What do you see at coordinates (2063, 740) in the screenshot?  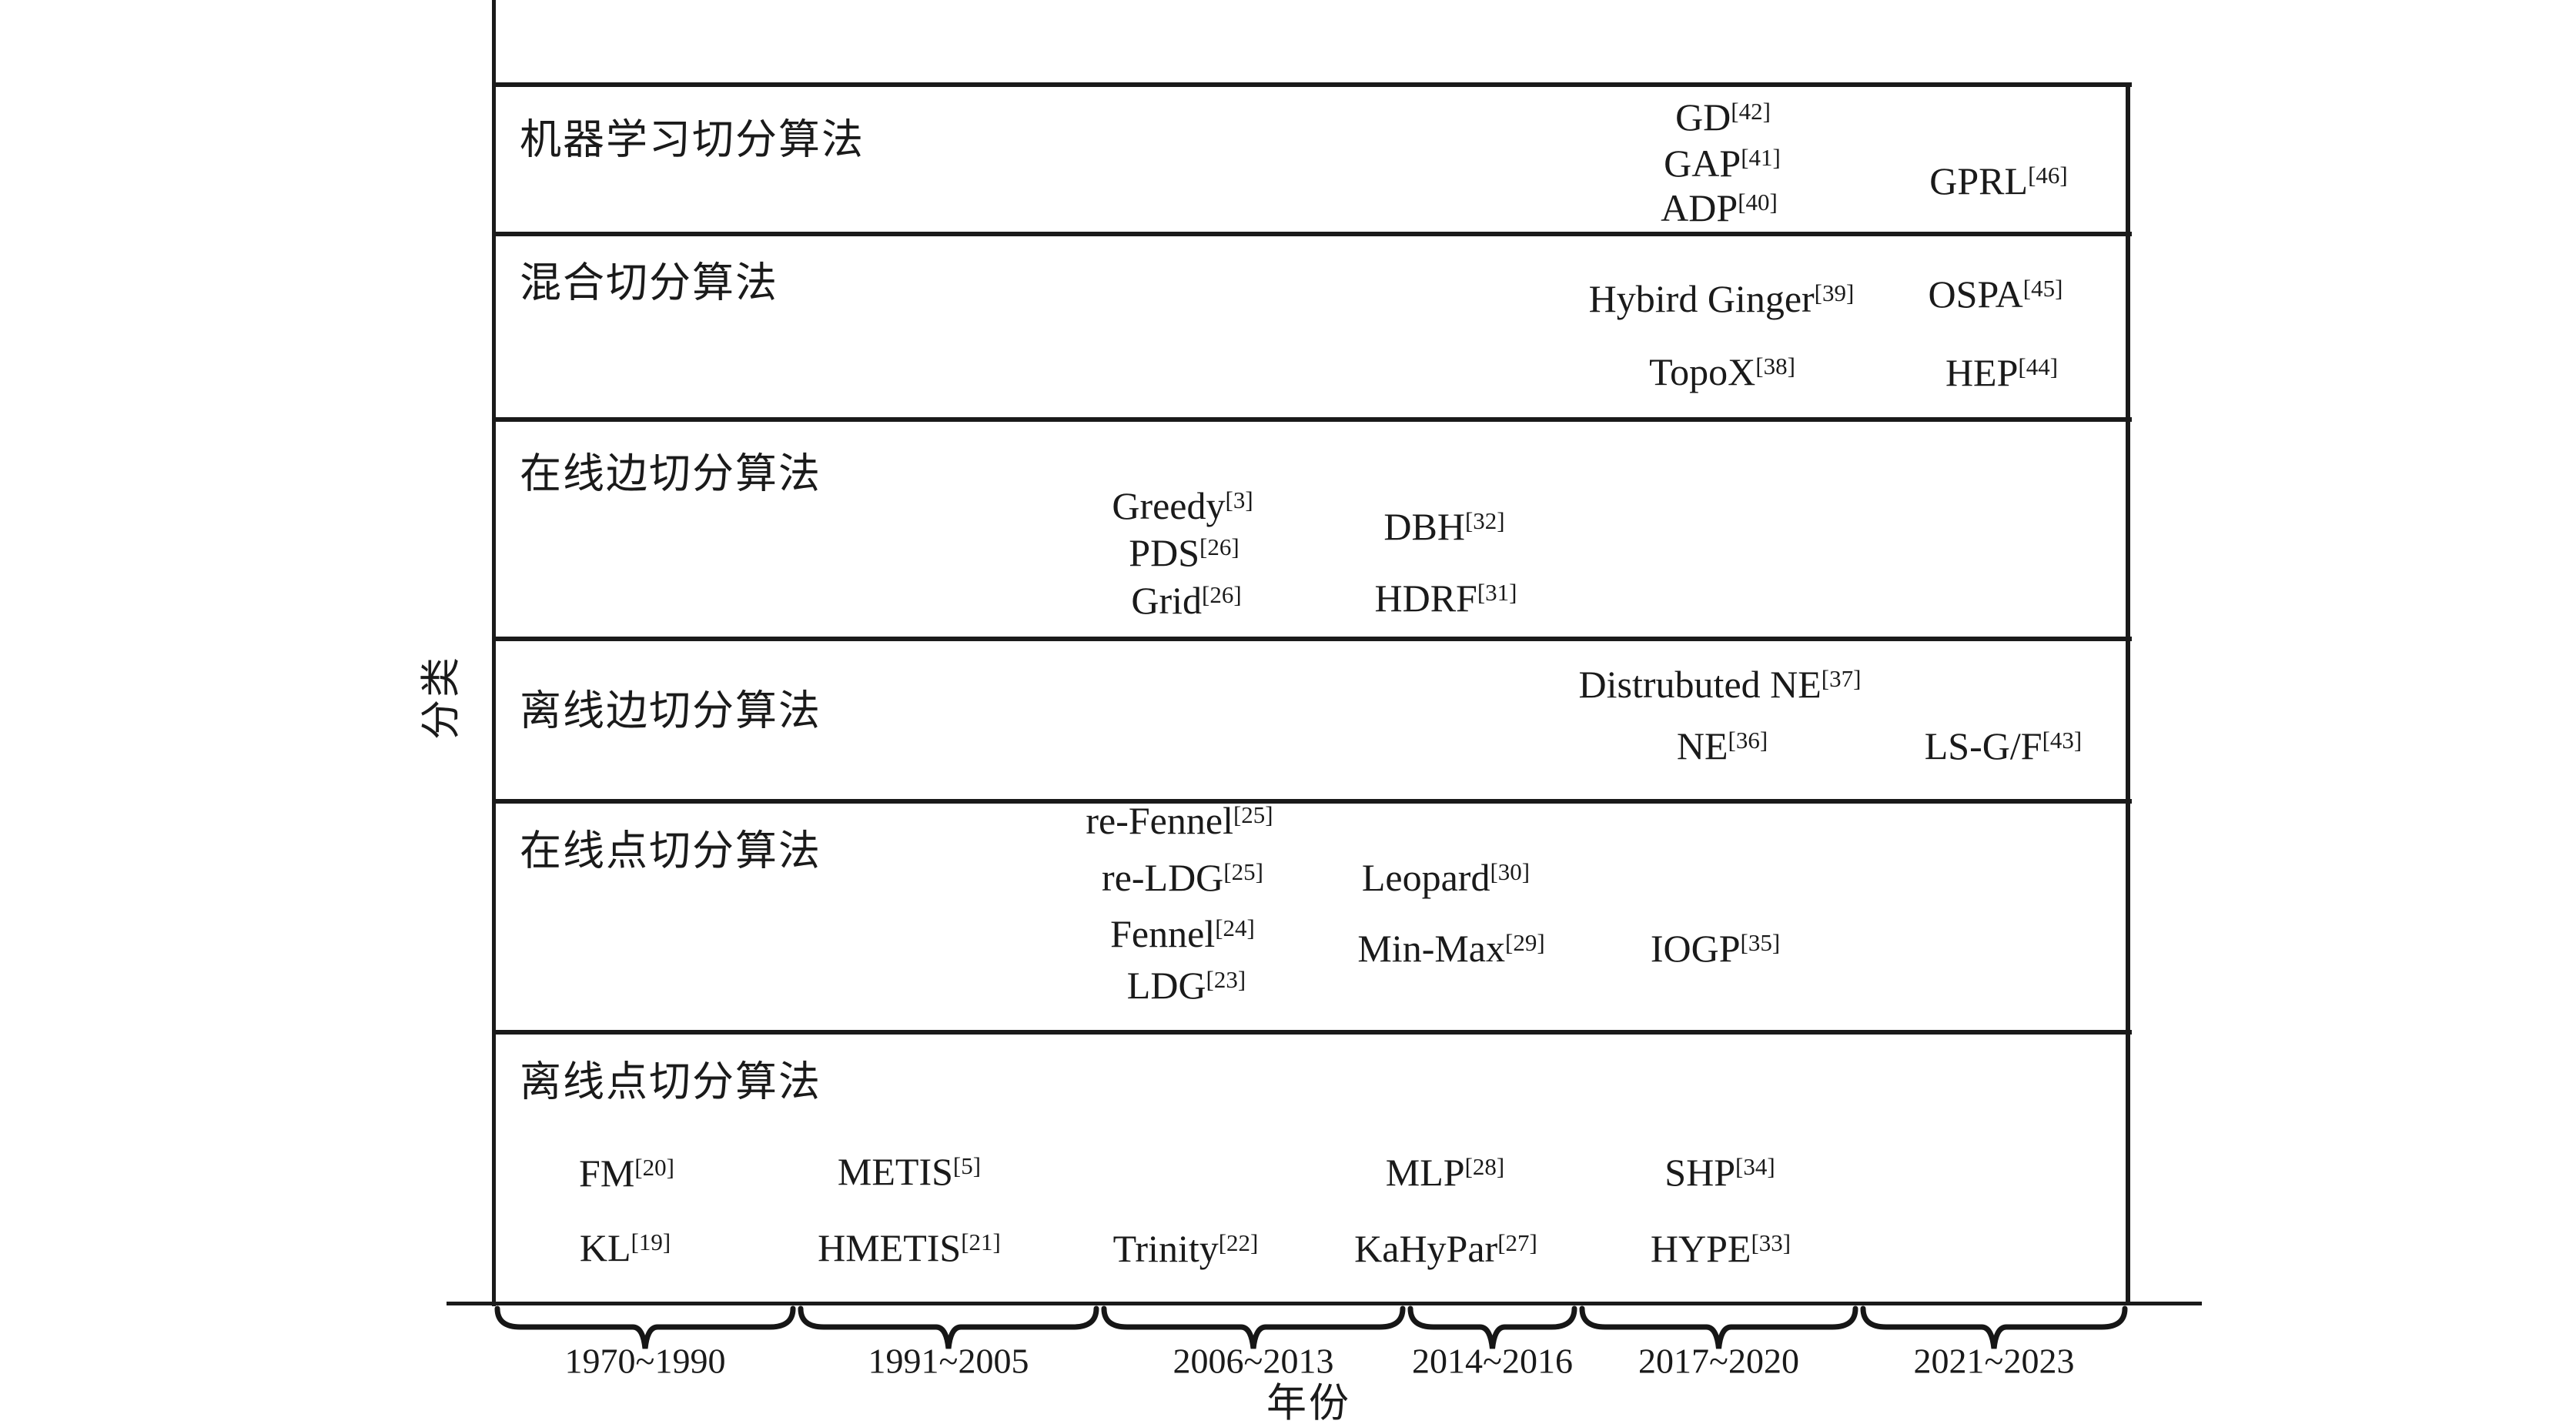 I see `algorithm-reference: [43]` at bounding box center [2063, 740].